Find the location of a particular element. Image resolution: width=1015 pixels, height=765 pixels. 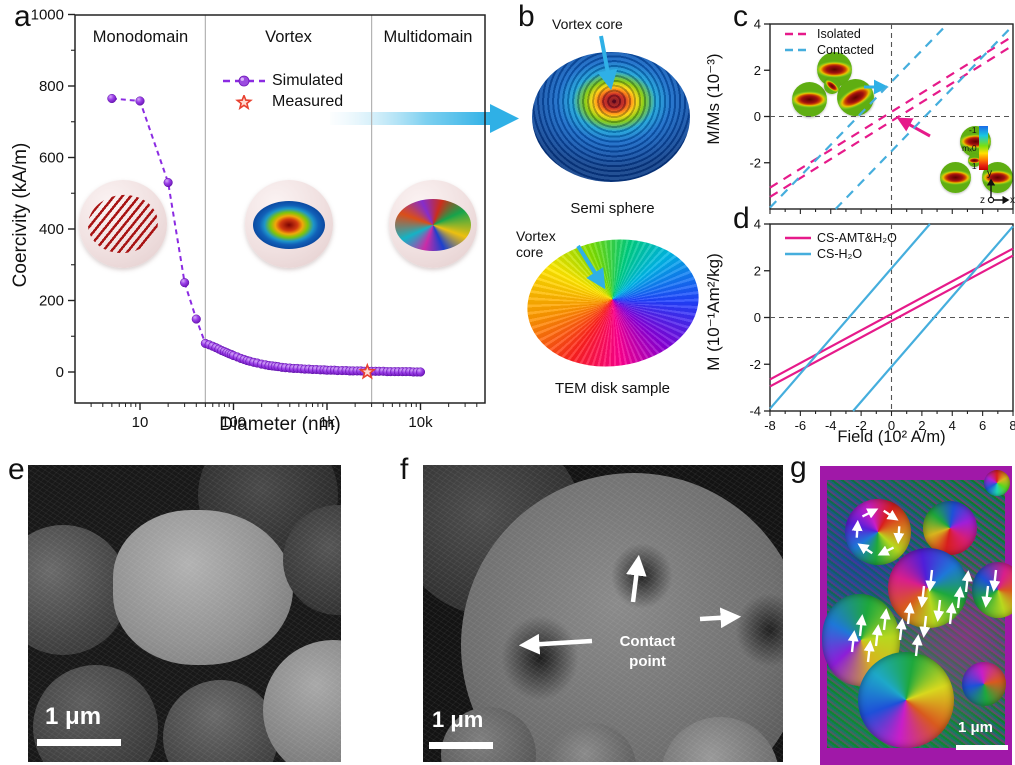

vortex-core-annotation-bottom: Vortex core is located at coordinates (536, 244).